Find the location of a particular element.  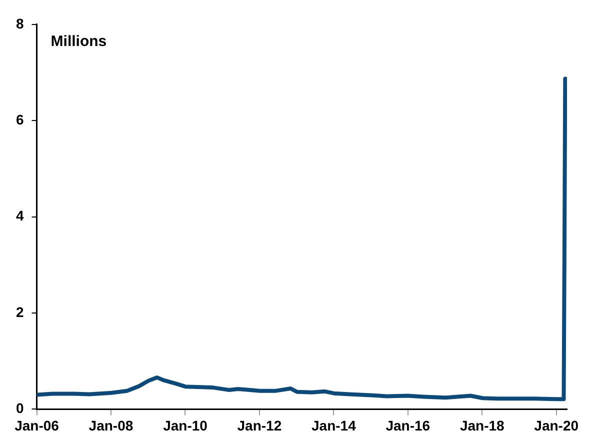

x-tick-label: Jan-16 is located at coordinates (408, 425).